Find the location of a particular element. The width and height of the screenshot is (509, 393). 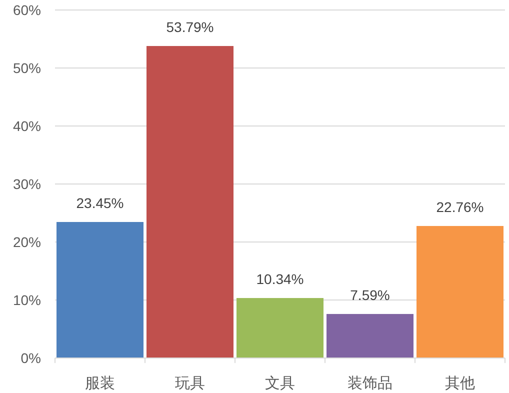

data-label: 22.76% is located at coordinates (460, 207).